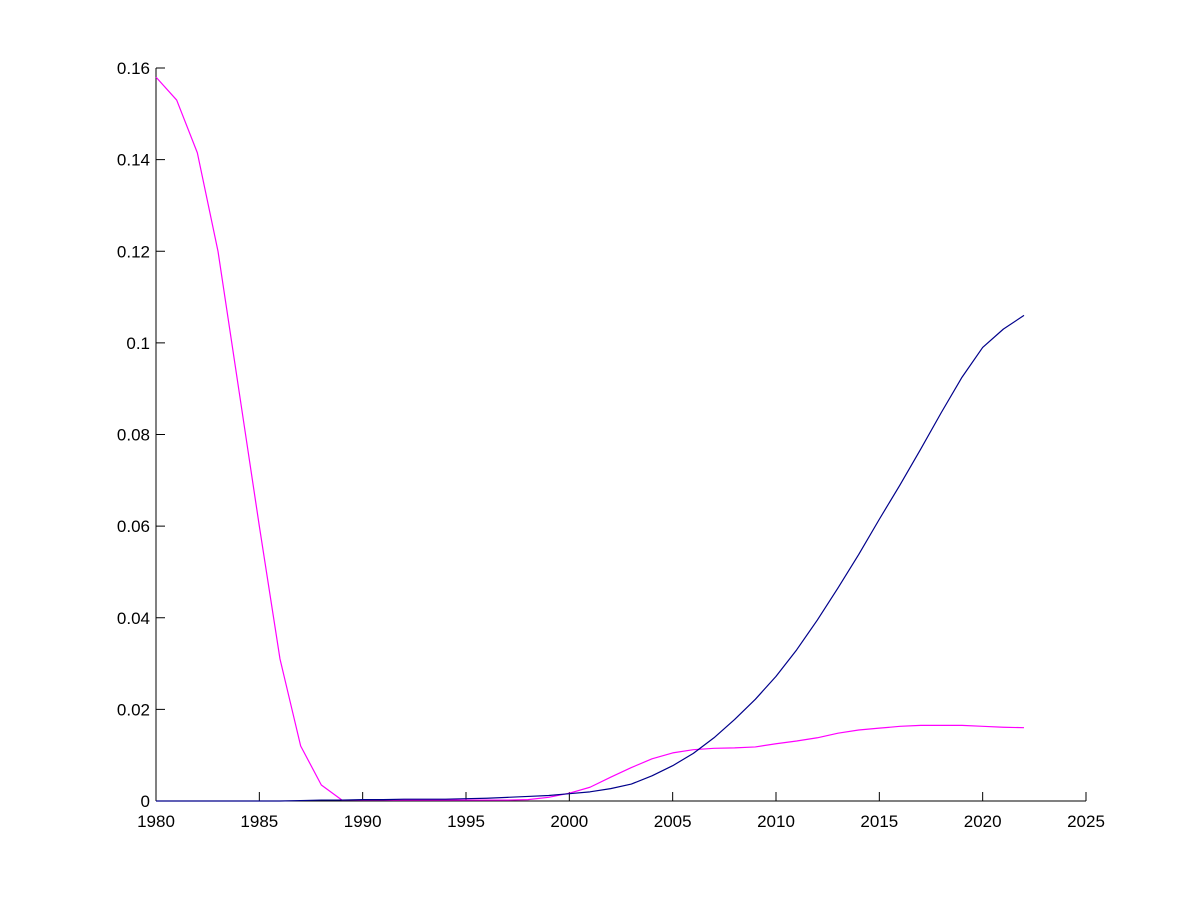 The width and height of the screenshot is (1200, 900). I want to click on y-tick-label: 0.16, so click(133, 68).